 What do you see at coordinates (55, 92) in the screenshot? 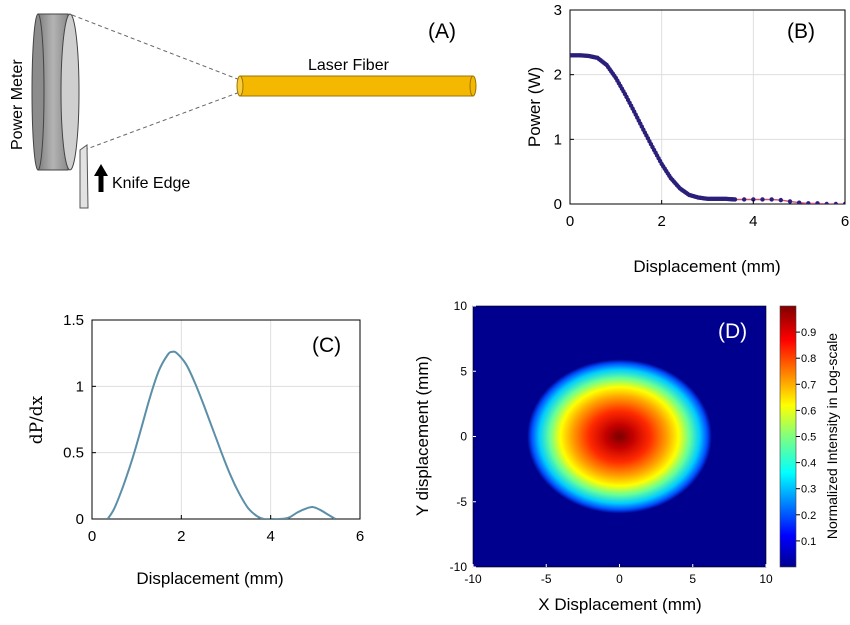
I see `power-meter-shape` at bounding box center [55, 92].